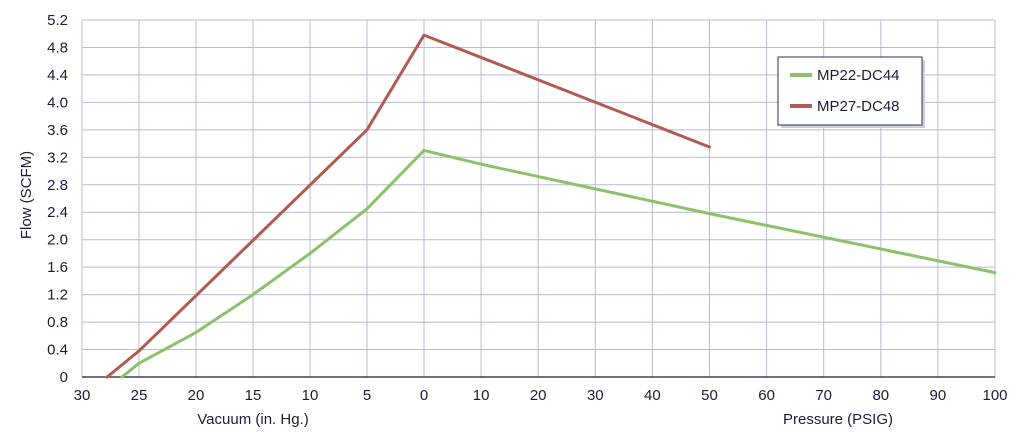 The width and height of the screenshot is (1024, 441). I want to click on legend: MP22-DC44 MP27-DC48, so click(851, 92).